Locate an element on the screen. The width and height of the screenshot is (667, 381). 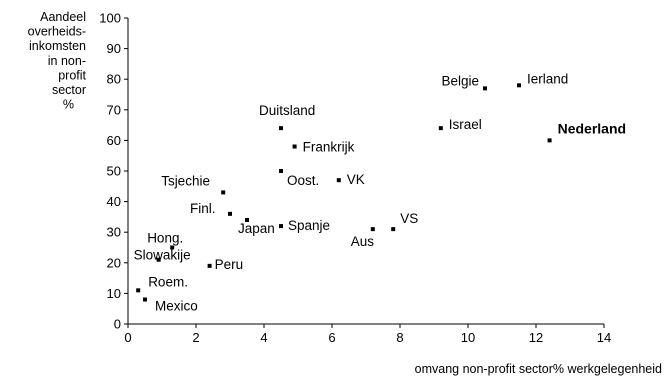
y-tick-label: 60 is located at coordinates (114, 140).